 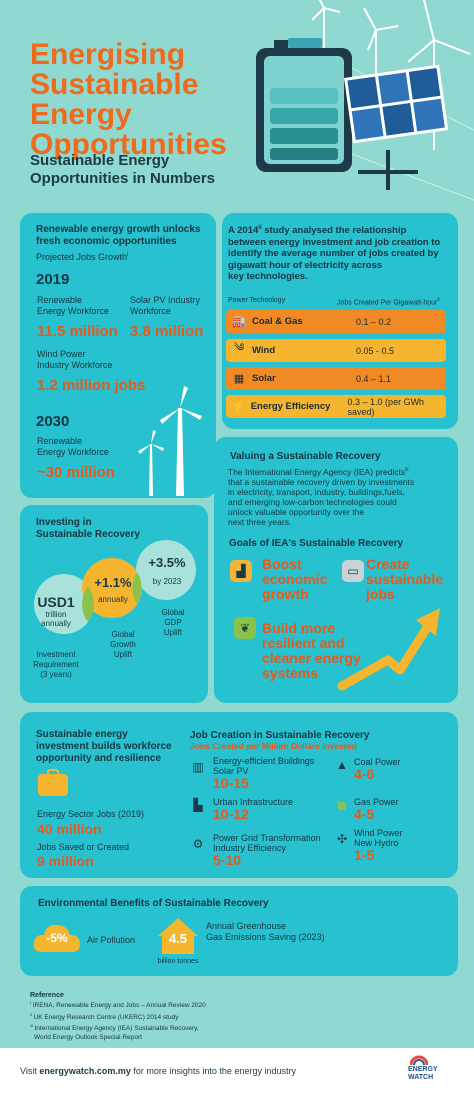 What do you see at coordinates (388, 302) in the screenshot?
I see `col-jobs-per-gwh: Jobs Created Per Gigawatt-hourii` at bounding box center [388, 302].